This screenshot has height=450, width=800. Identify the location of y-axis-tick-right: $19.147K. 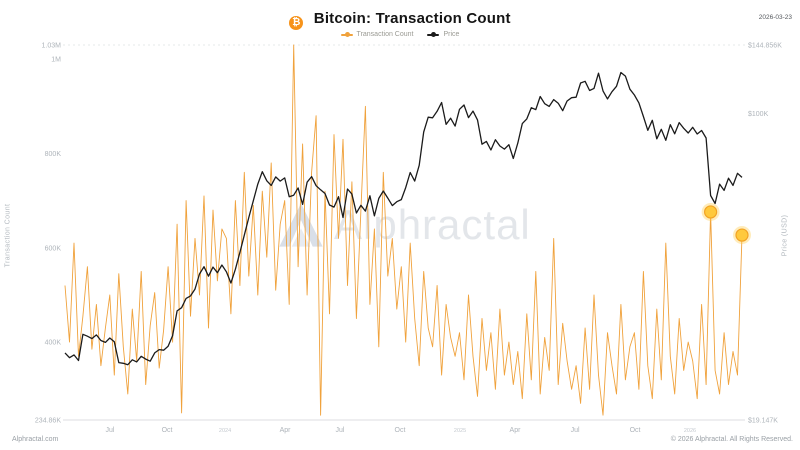
(763, 421).